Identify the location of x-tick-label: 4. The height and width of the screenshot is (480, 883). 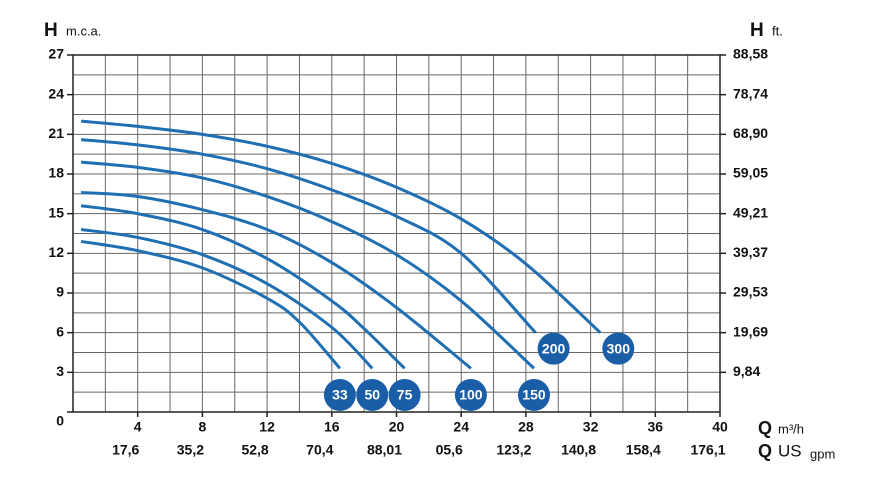
(138, 427).